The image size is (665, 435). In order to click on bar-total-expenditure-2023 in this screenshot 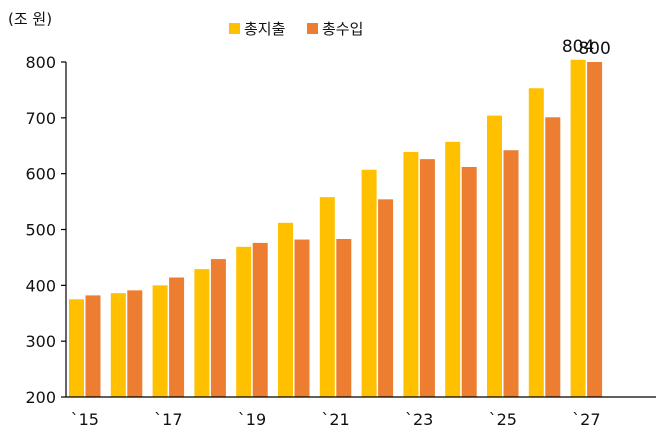, I will do `click(411, 274)`.